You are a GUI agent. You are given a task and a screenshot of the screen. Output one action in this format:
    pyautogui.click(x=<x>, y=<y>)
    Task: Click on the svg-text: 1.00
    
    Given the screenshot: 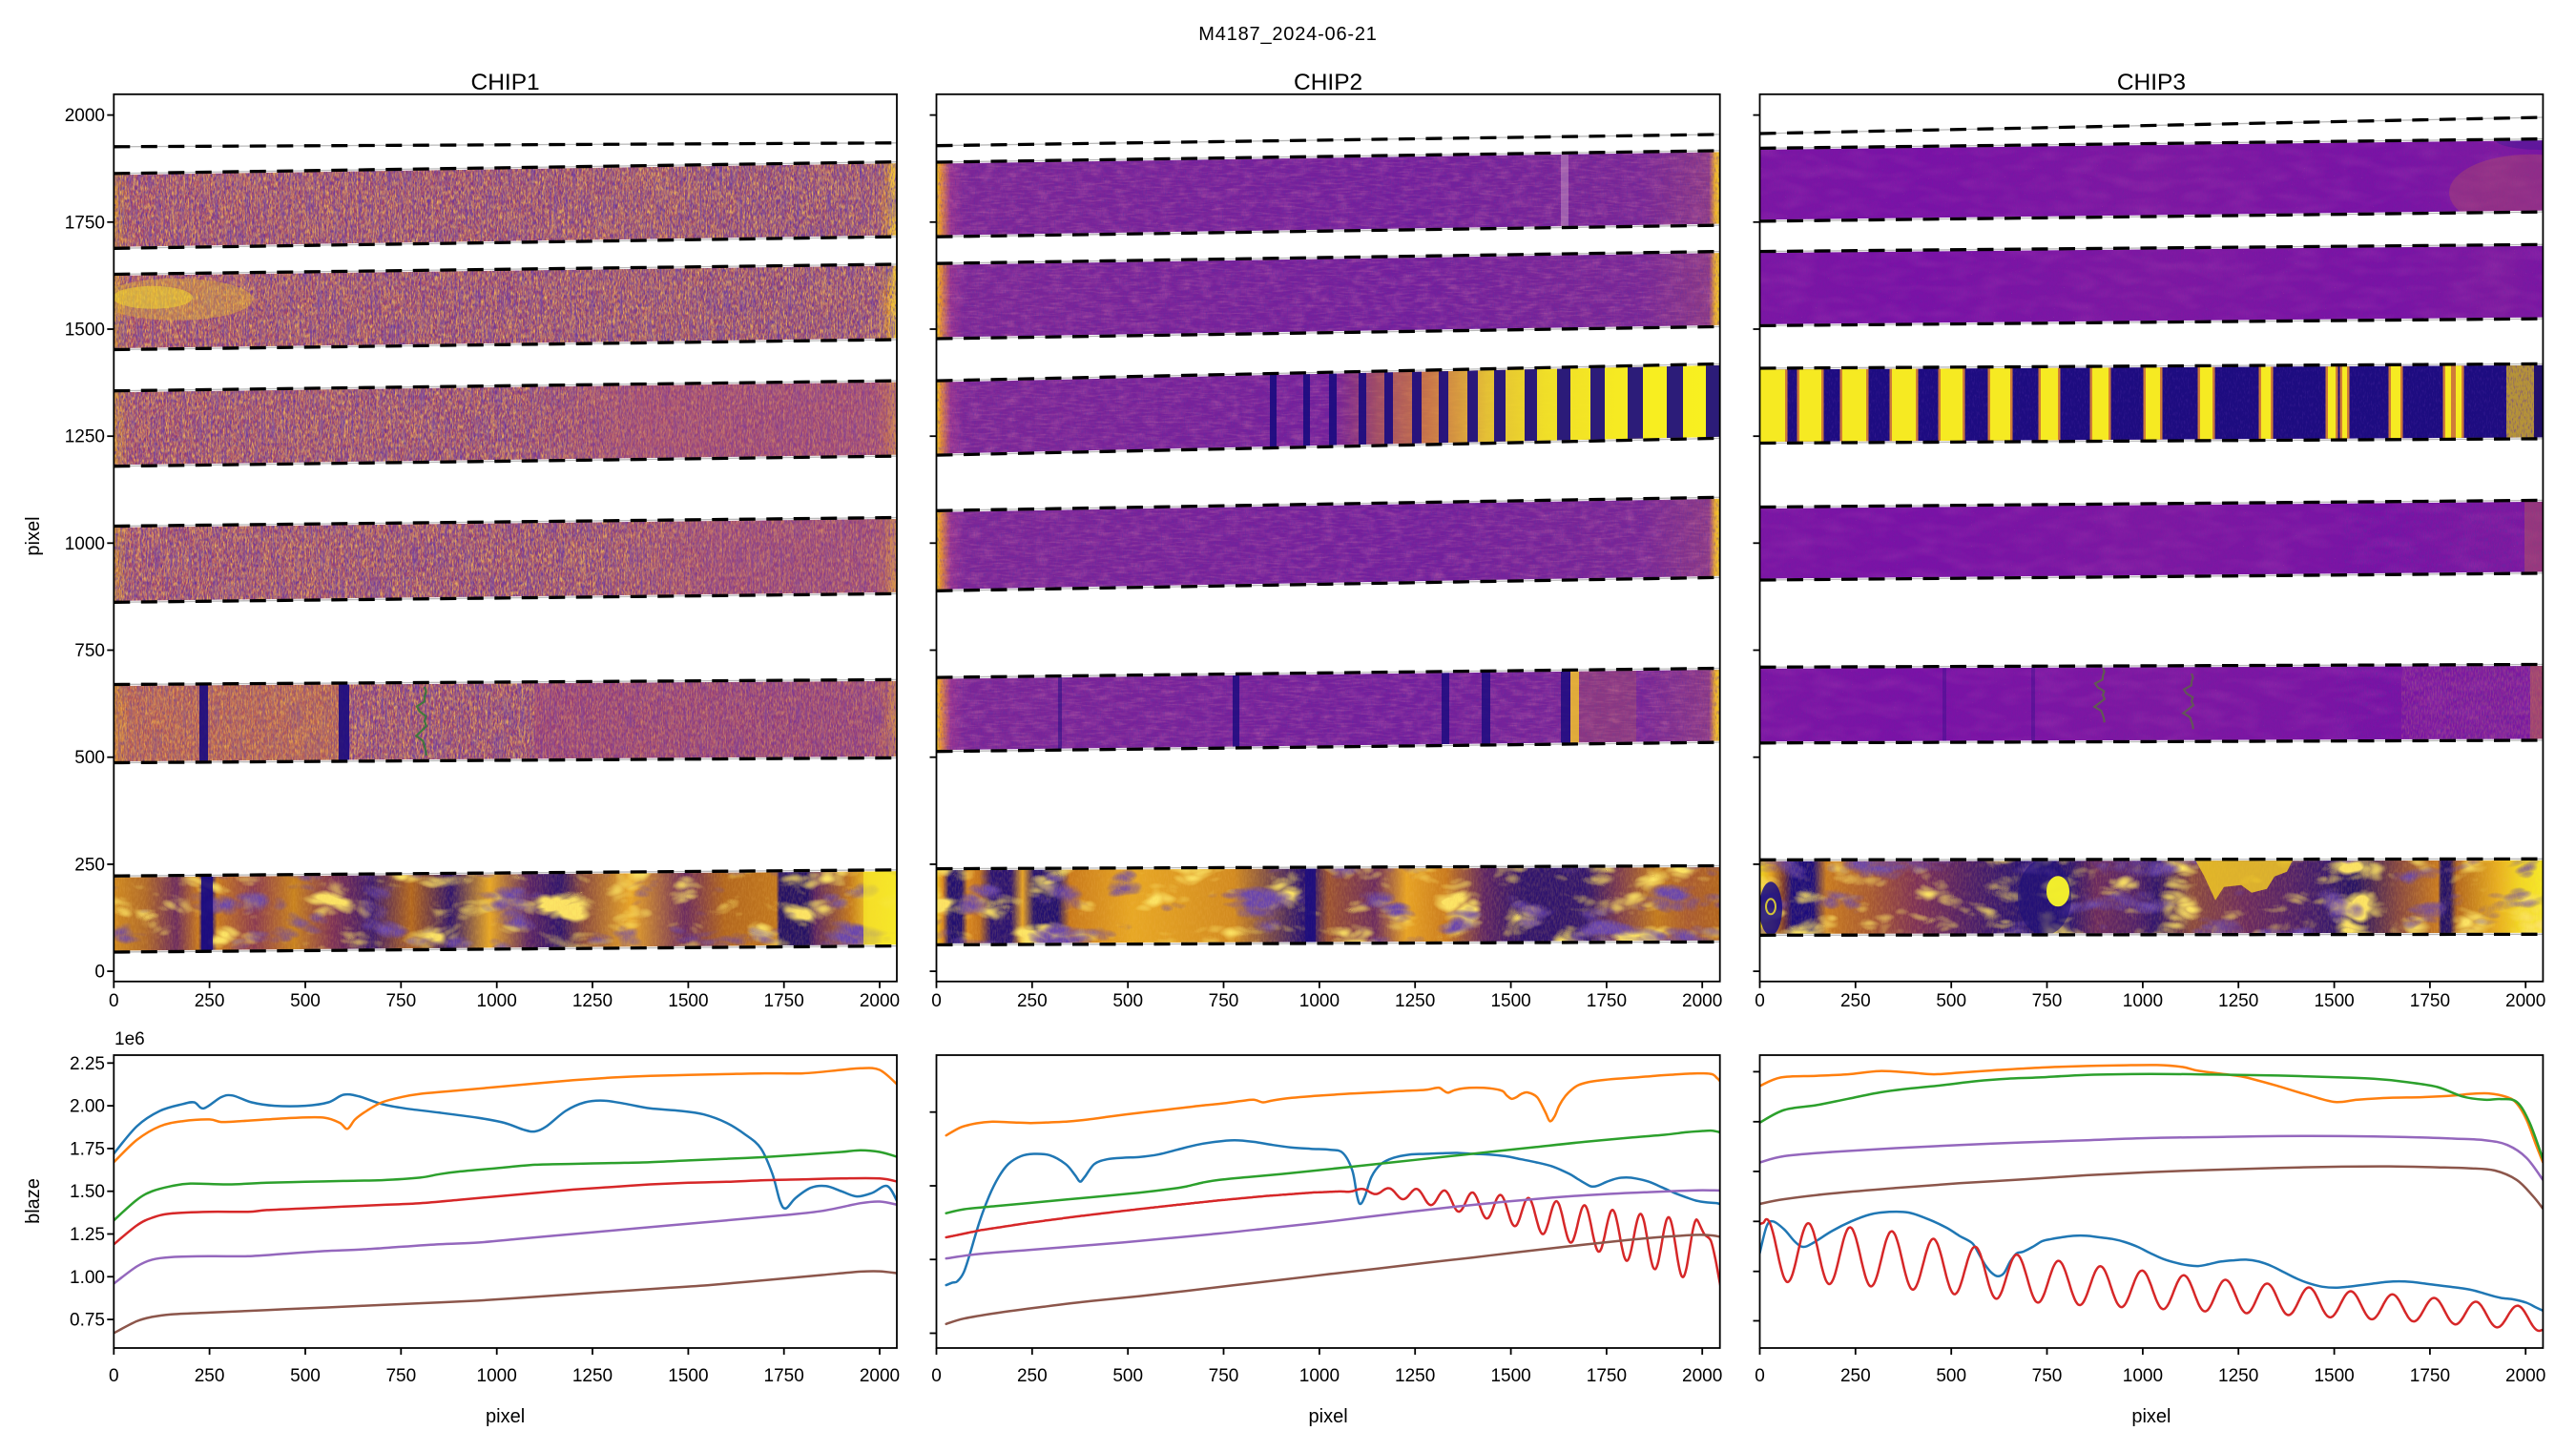 What is the action you would take?
    pyautogui.click(x=87, y=1278)
    